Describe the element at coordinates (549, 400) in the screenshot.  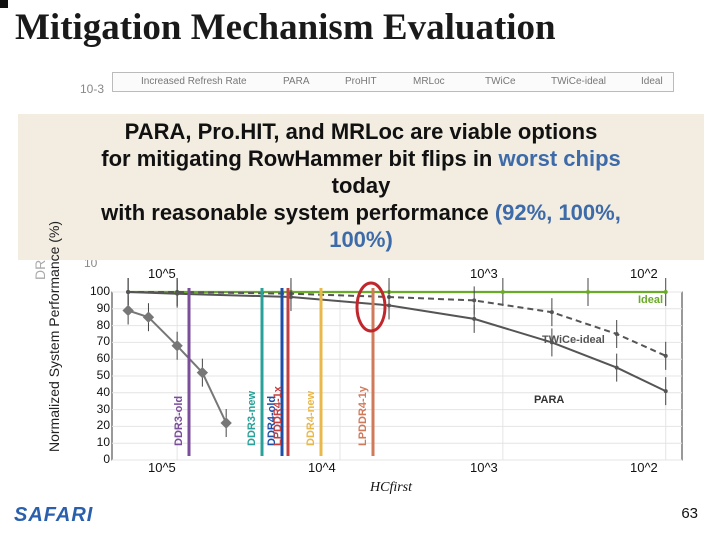
I see `series-label-para: PARA` at that location.